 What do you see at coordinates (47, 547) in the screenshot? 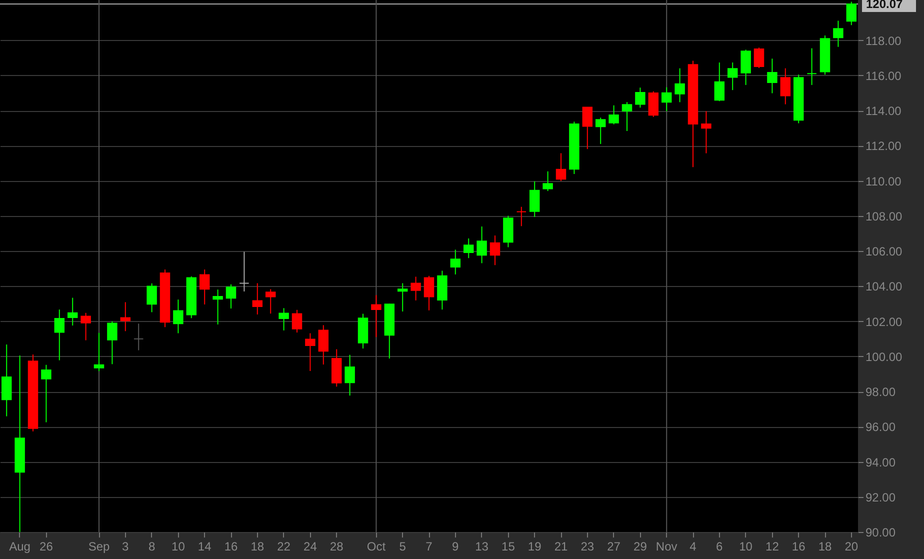
I see `x-tick-label: 26` at bounding box center [47, 547].